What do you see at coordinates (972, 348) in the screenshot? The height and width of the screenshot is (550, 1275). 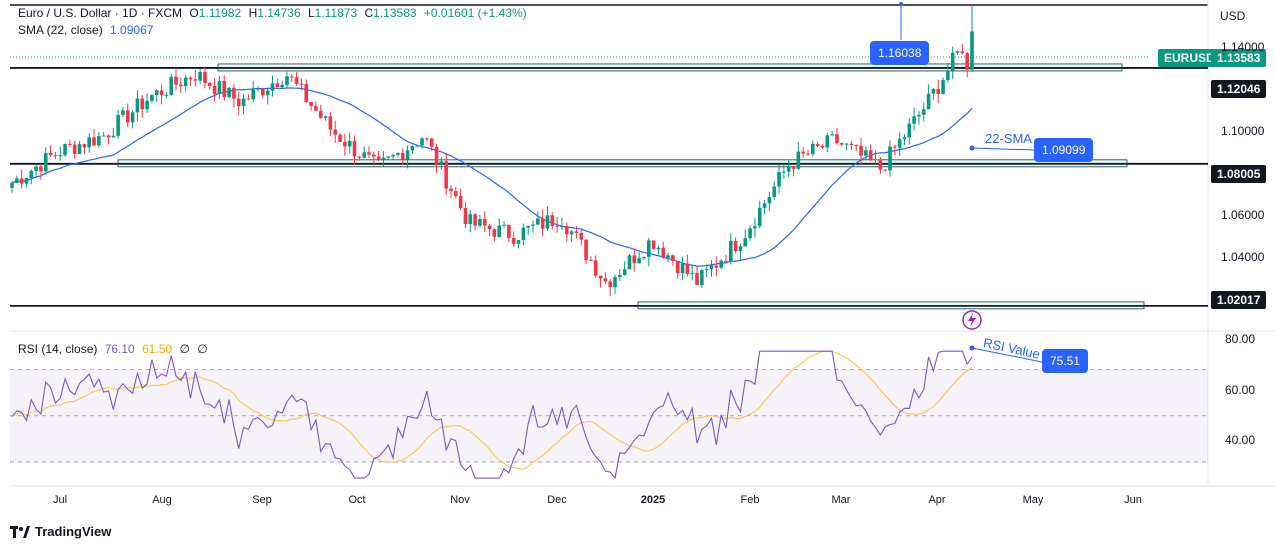 I see `rsi-callout-dot` at bounding box center [972, 348].